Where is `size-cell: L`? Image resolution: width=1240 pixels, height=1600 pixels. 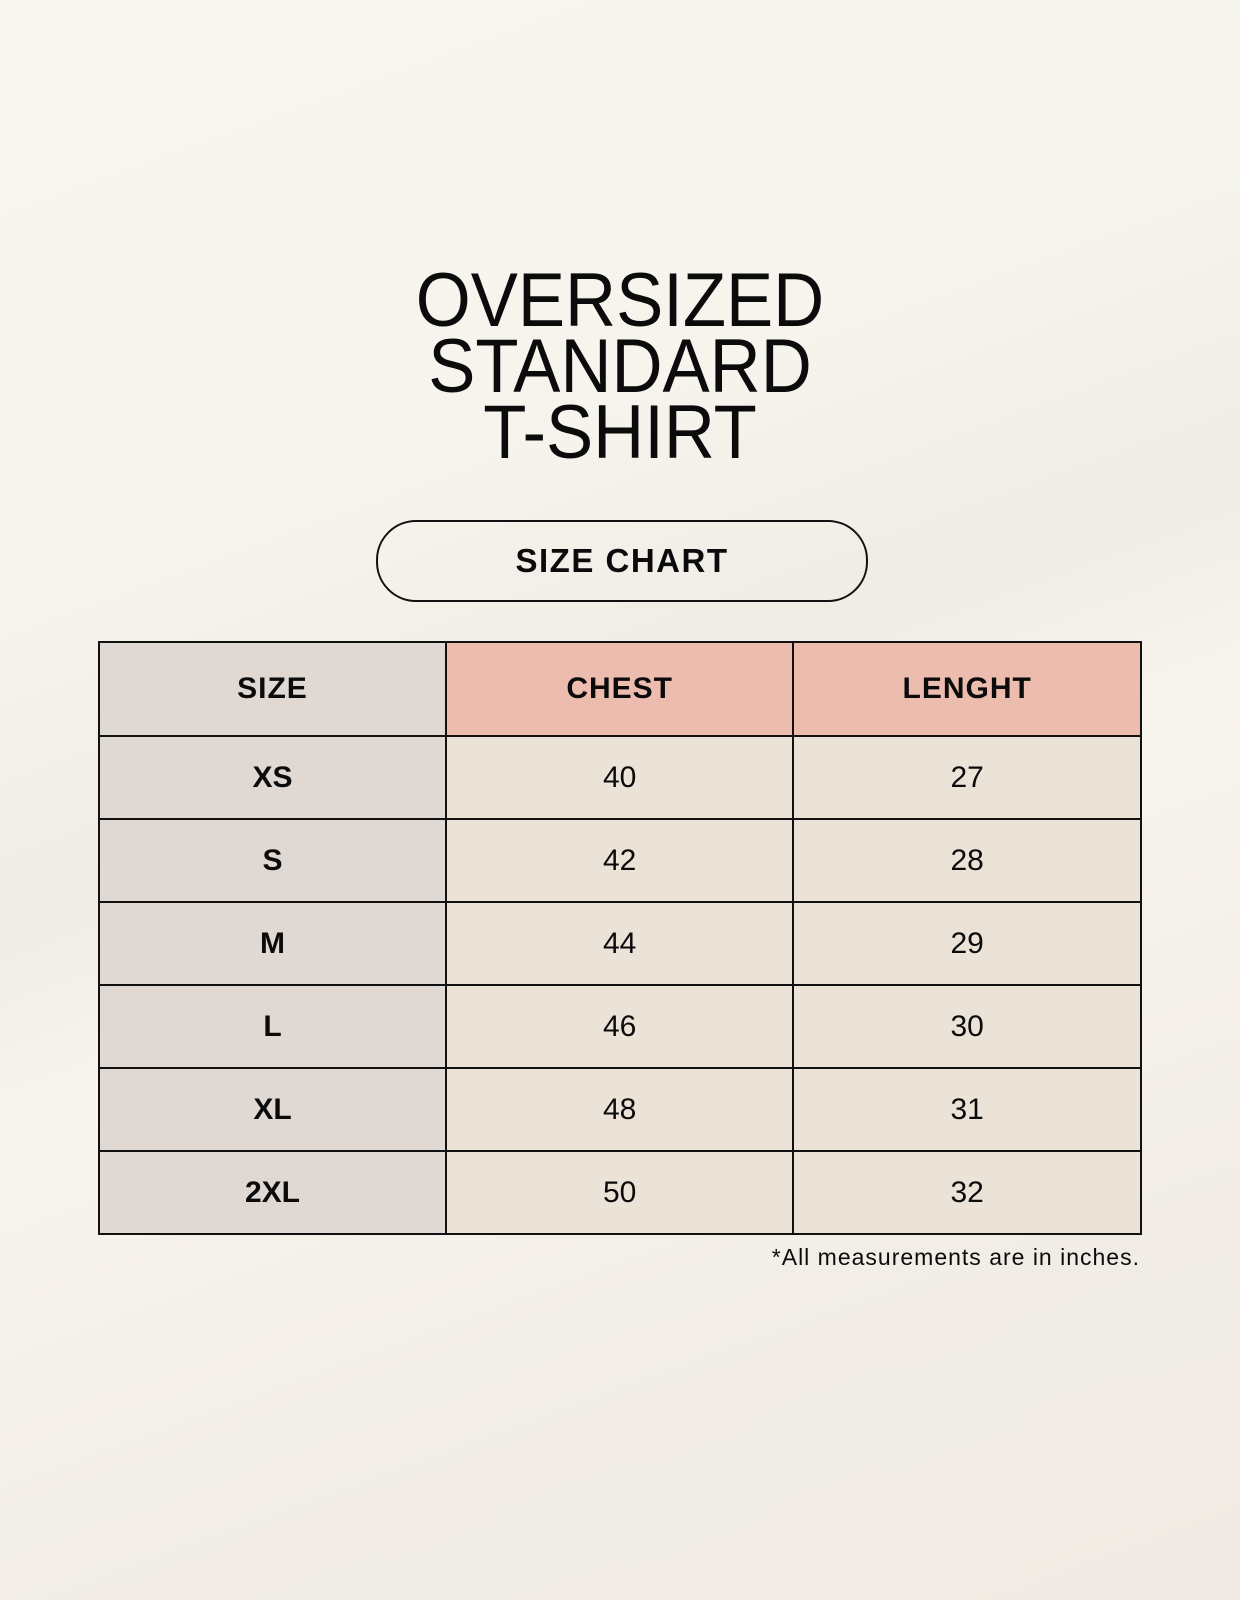 size-cell: L is located at coordinates (272, 1026).